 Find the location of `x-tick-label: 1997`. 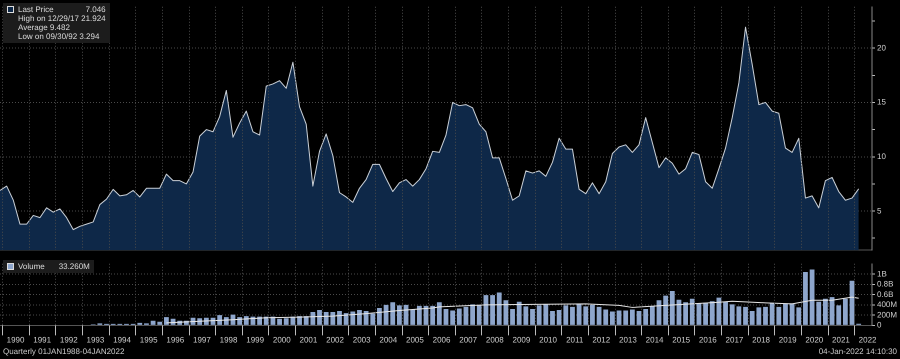

x-tick-label: 1997 is located at coordinates (202, 339).